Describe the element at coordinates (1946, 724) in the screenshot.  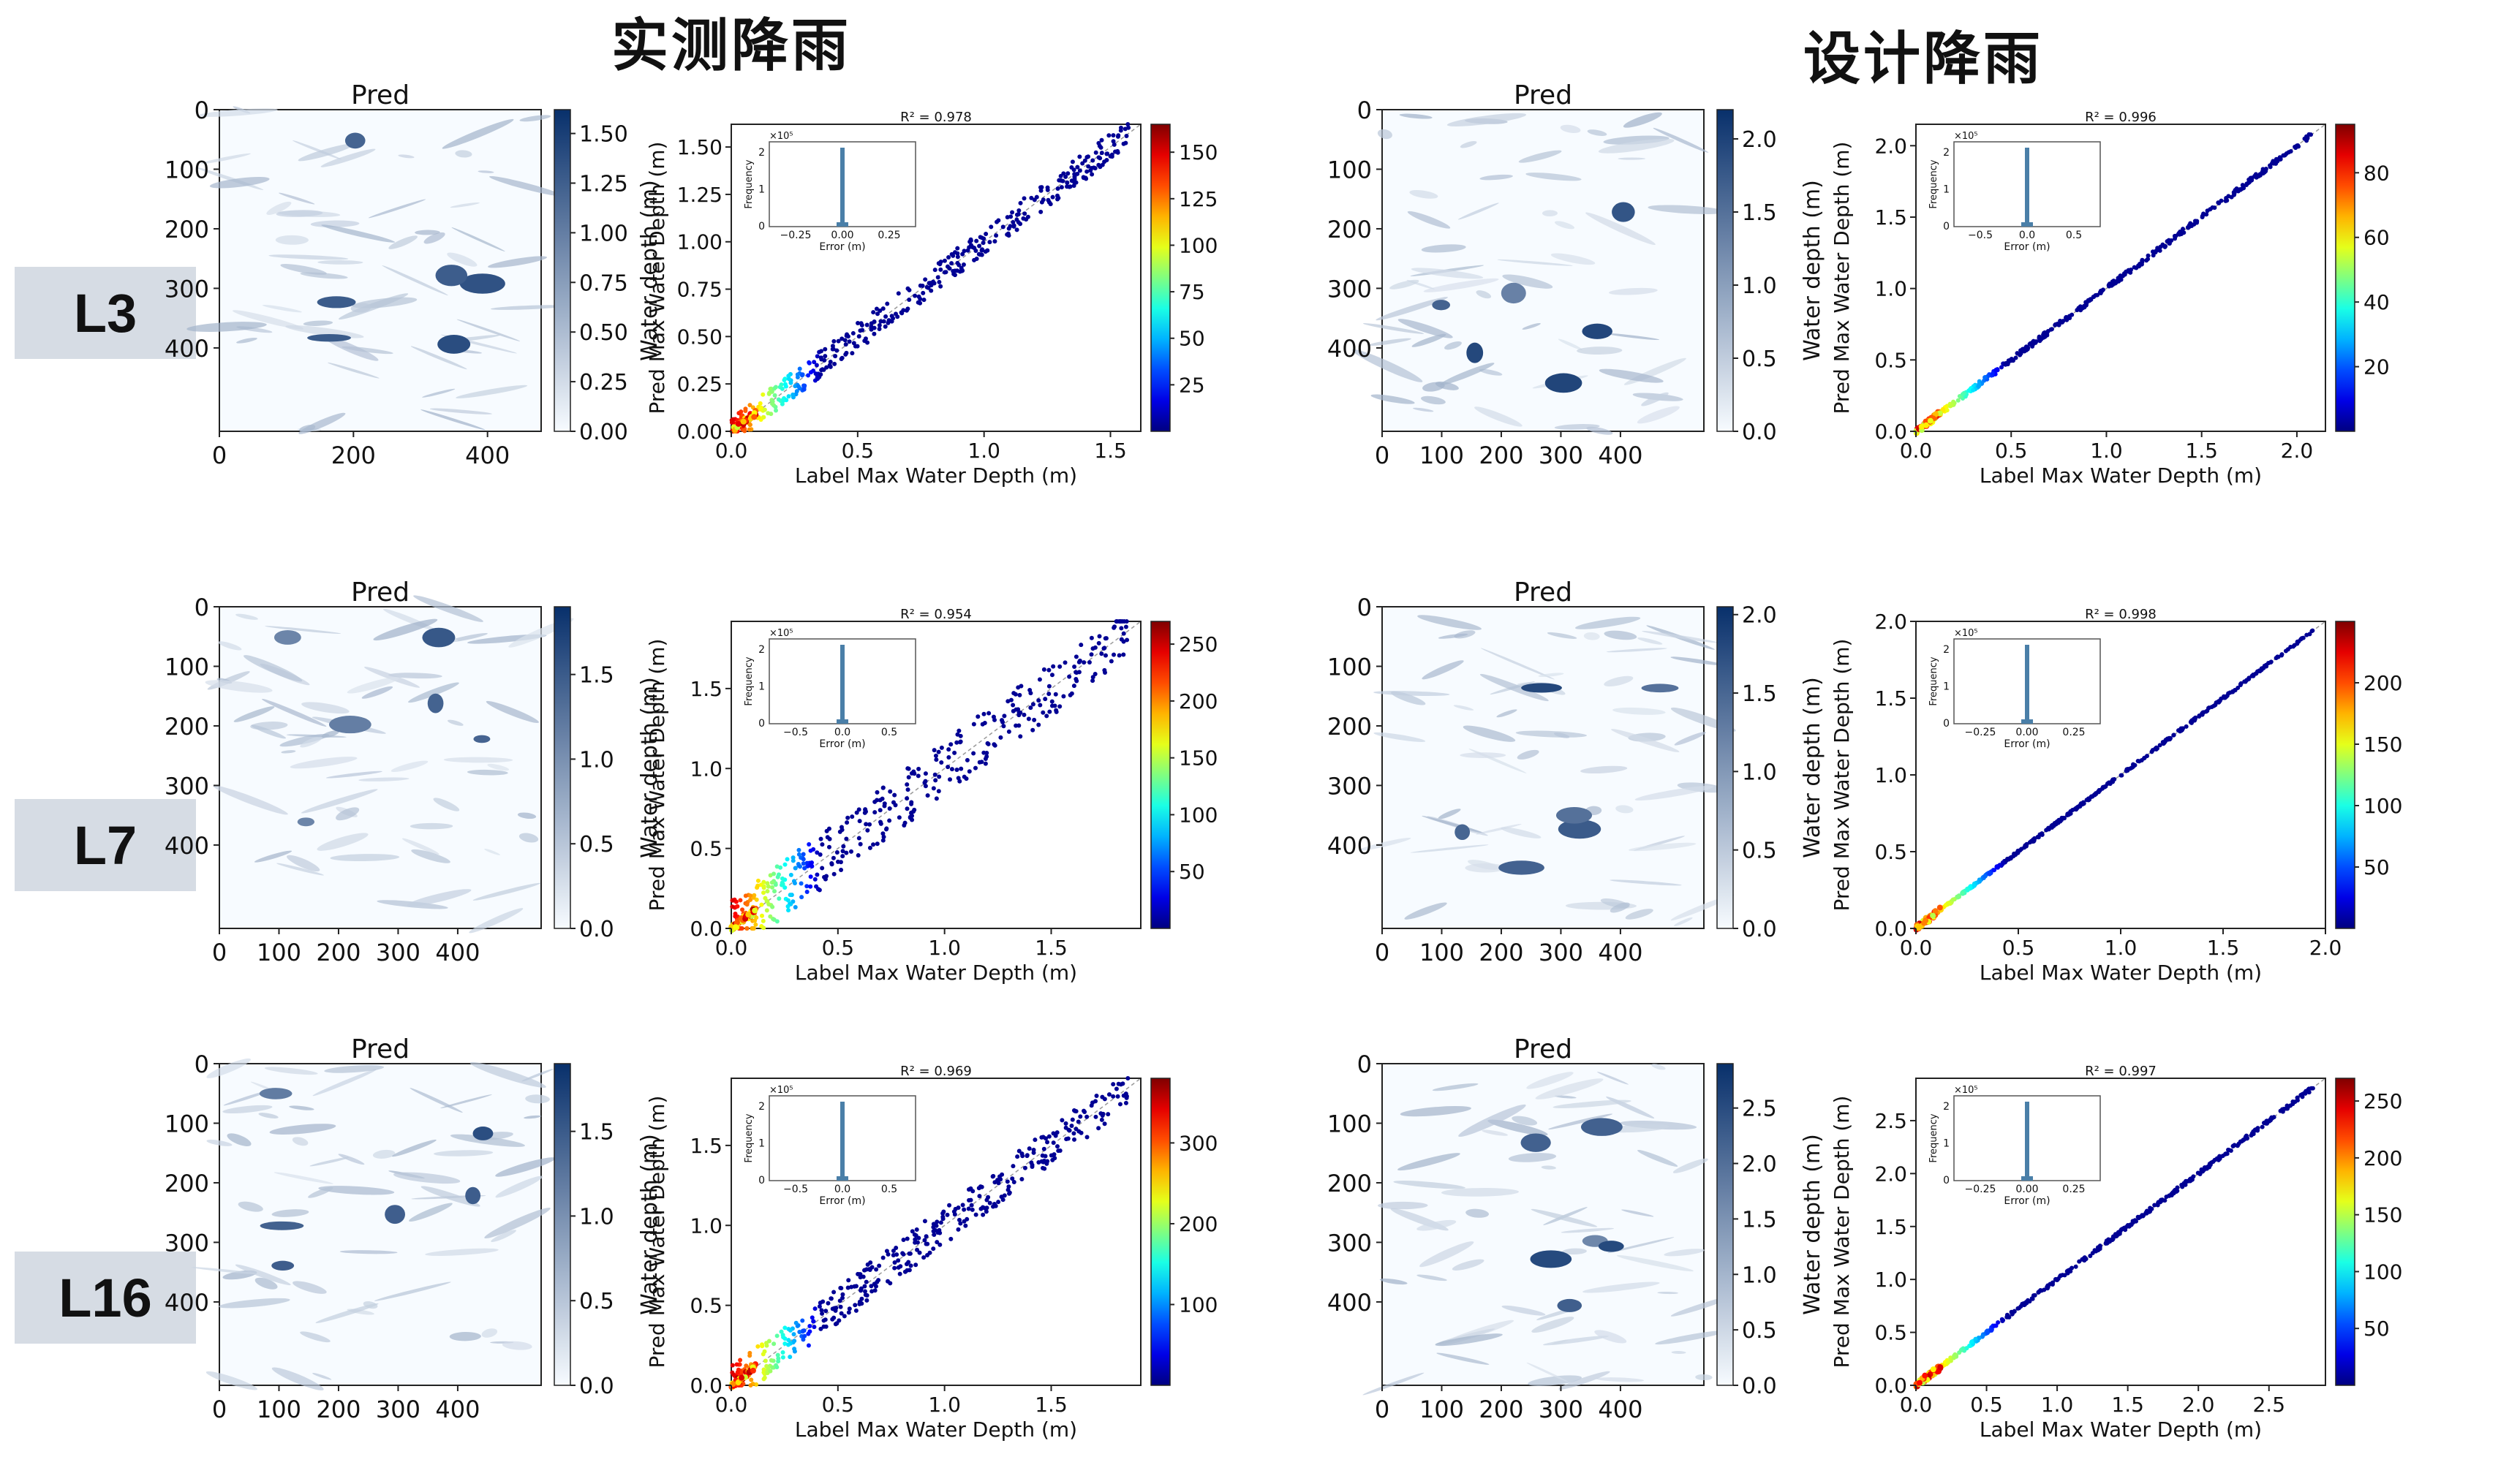
I see `inset-ytick-label: 0` at that location.